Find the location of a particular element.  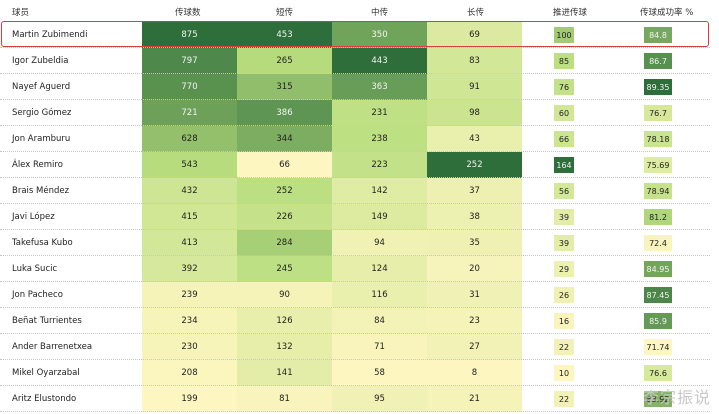

cell-long: 8 is located at coordinates (474, 373).